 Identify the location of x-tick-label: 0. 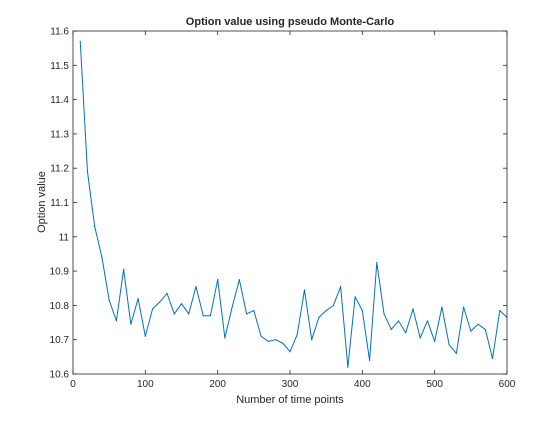
(73, 384).